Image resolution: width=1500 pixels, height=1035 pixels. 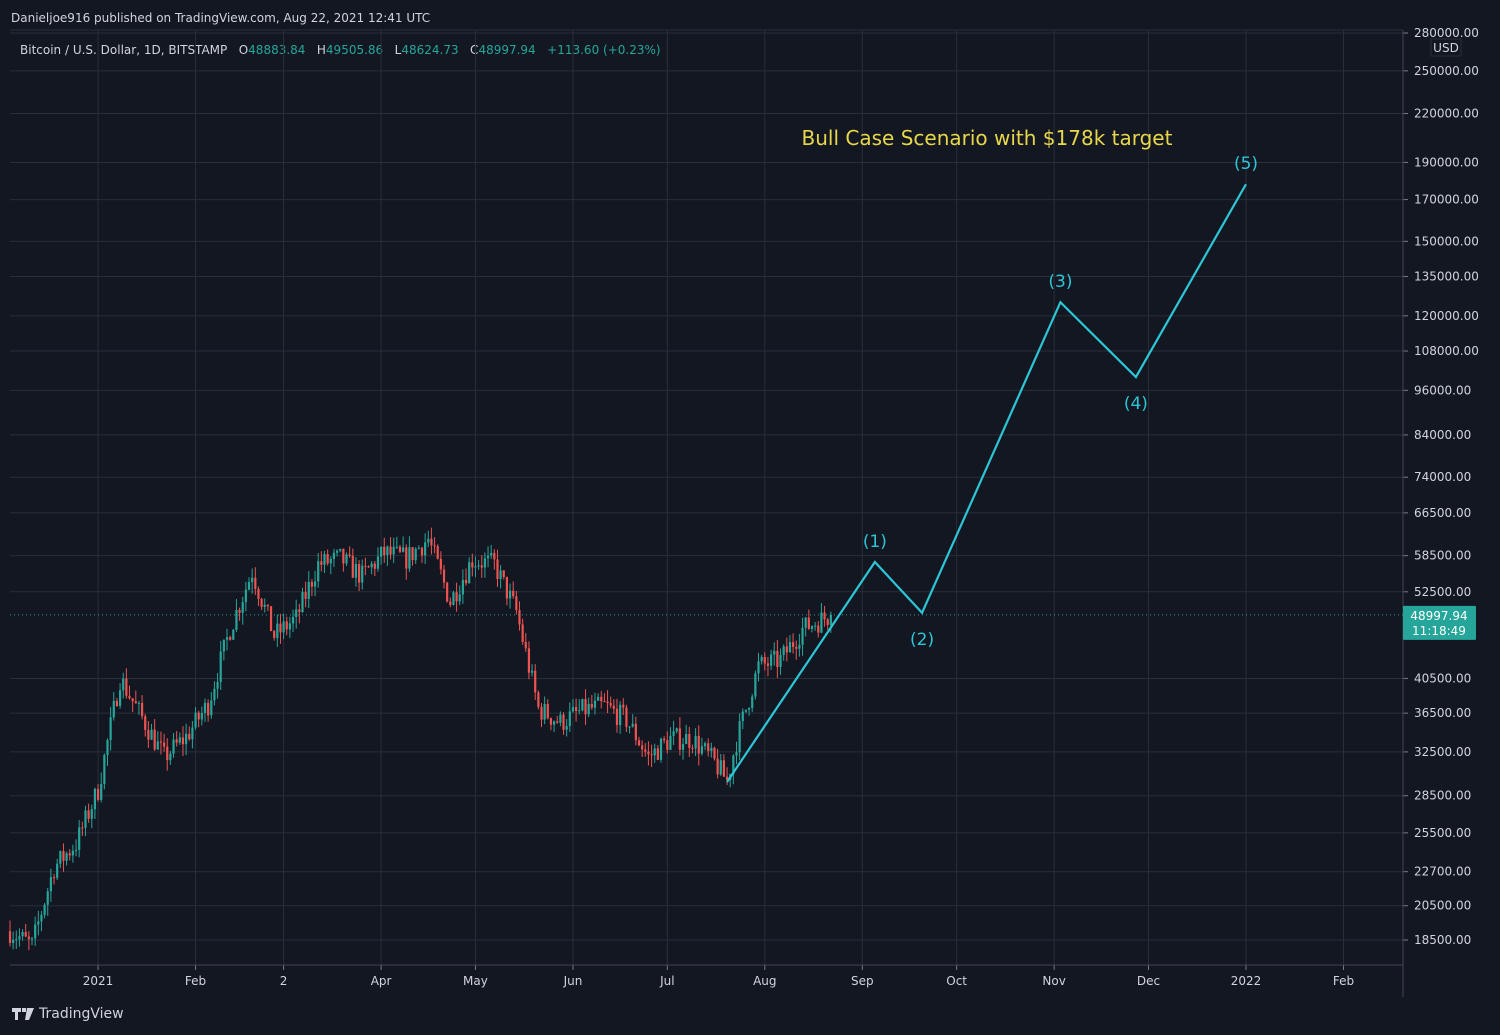 What do you see at coordinates (1442, 872) in the screenshot?
I see `price-tick-label: 22700.00` at bounding box center [1442, 872].